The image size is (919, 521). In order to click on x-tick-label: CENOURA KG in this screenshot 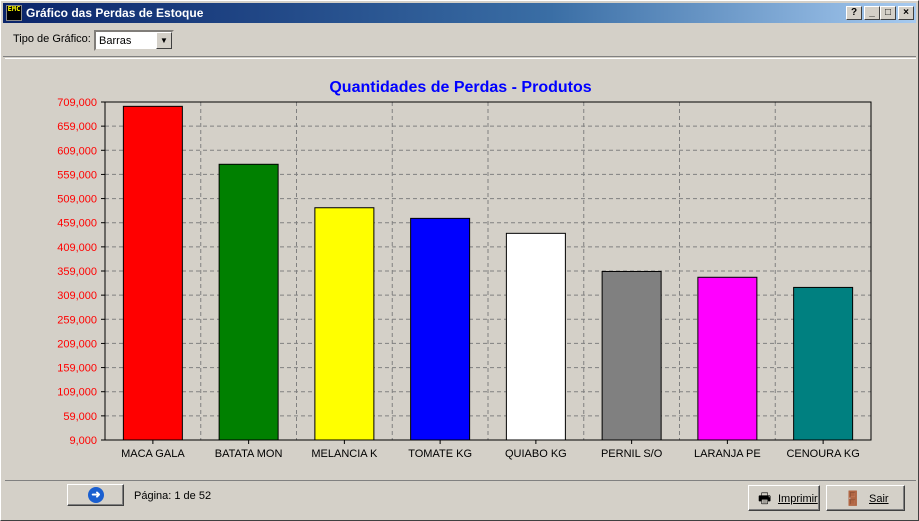, I will do `click(822, 454)`.